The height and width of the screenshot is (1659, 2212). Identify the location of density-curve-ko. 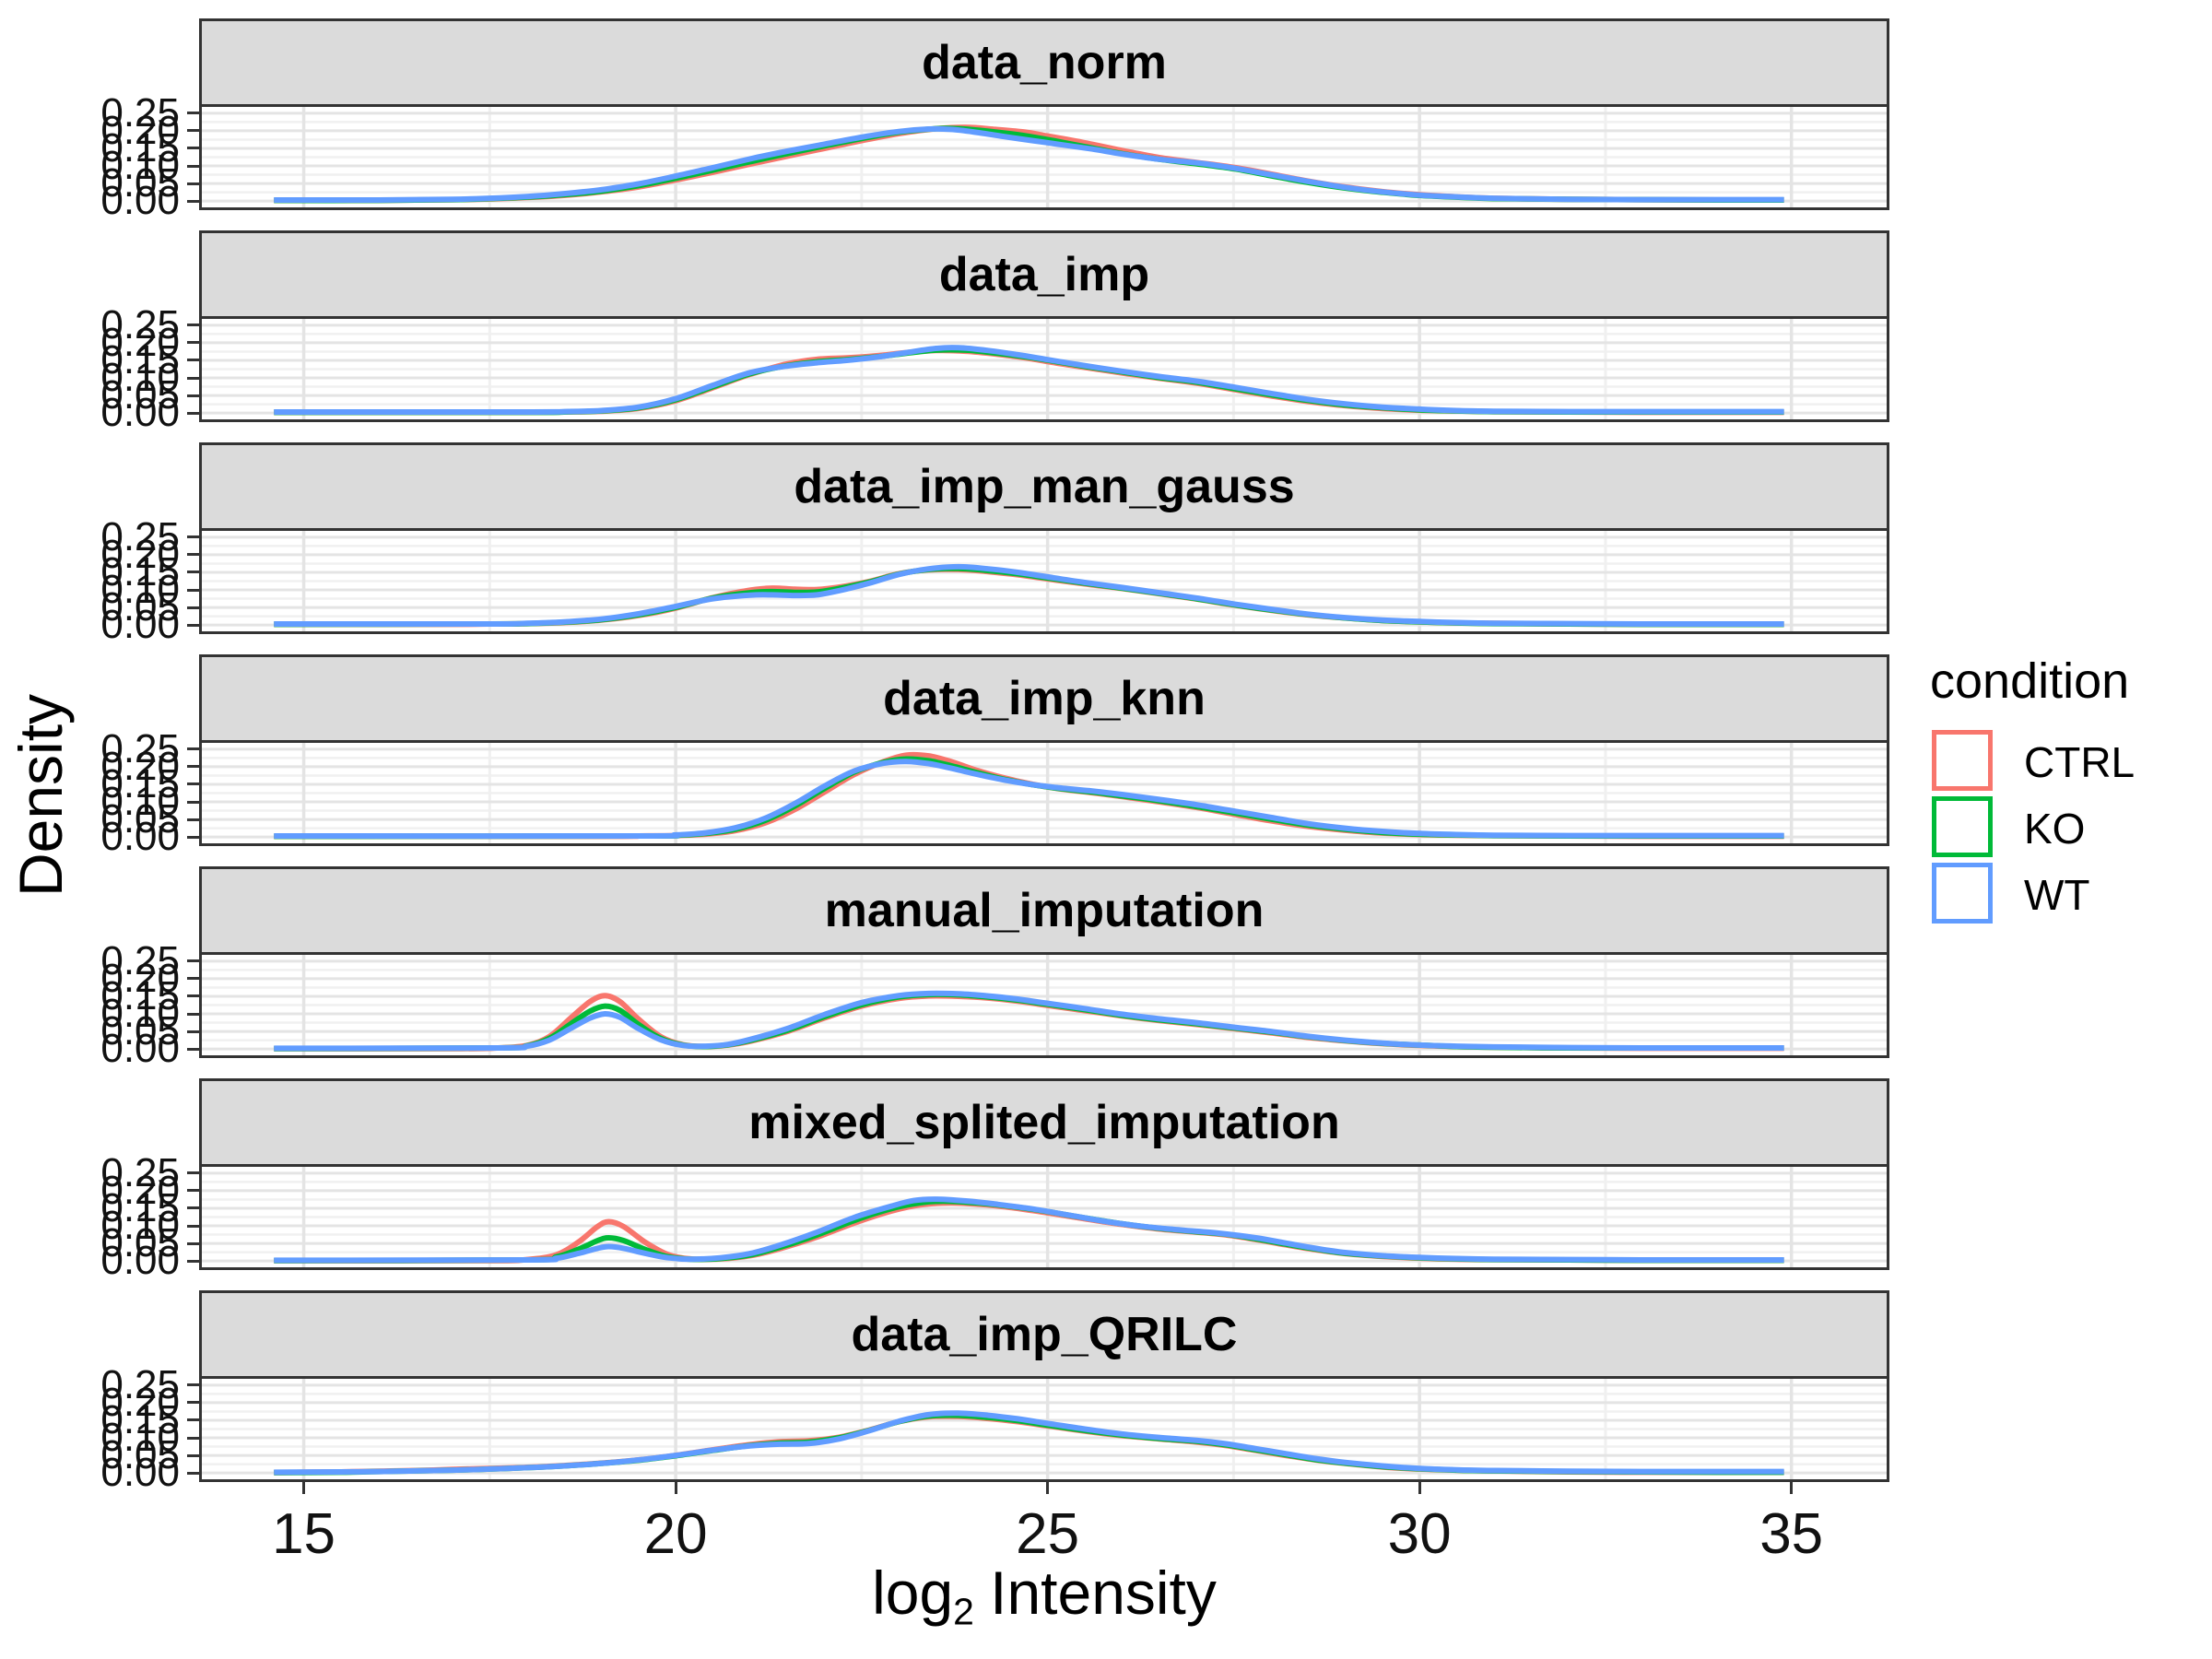
(1029, 798).